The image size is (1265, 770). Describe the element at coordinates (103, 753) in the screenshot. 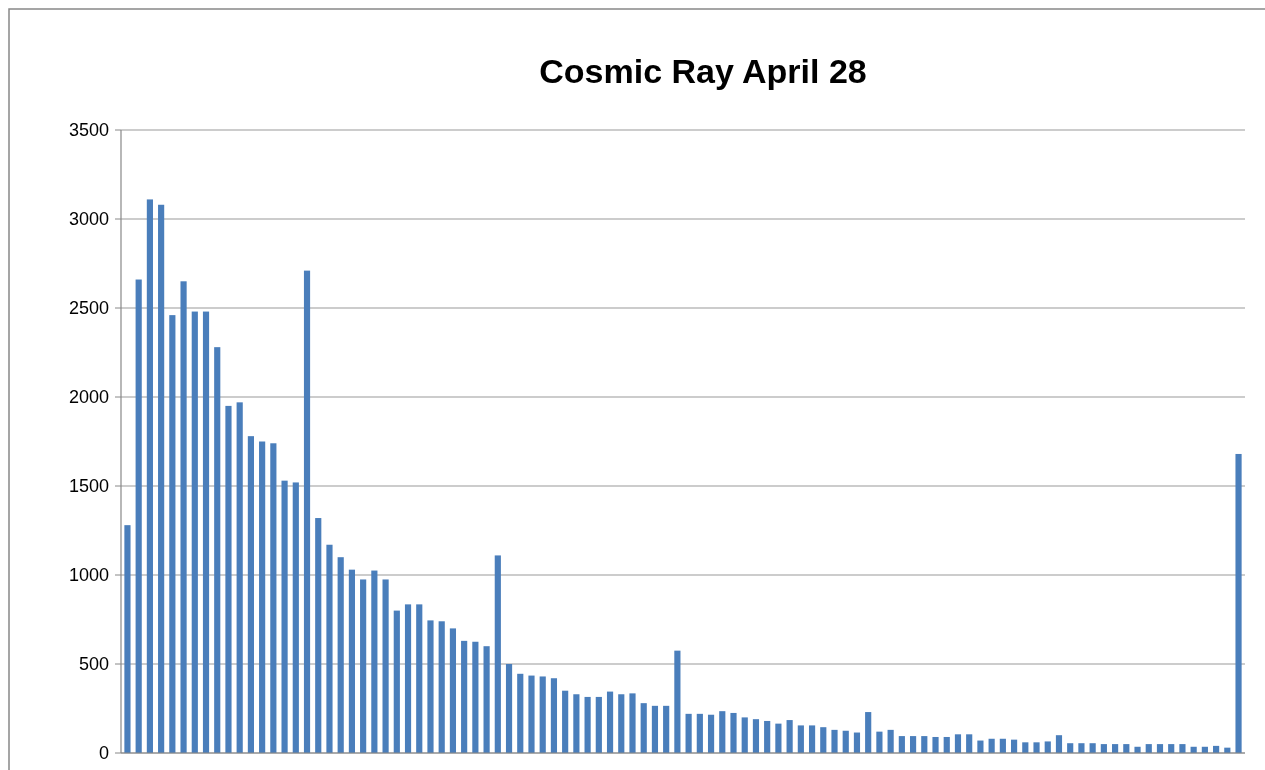

I see `y-tick-label: 0` at that location.